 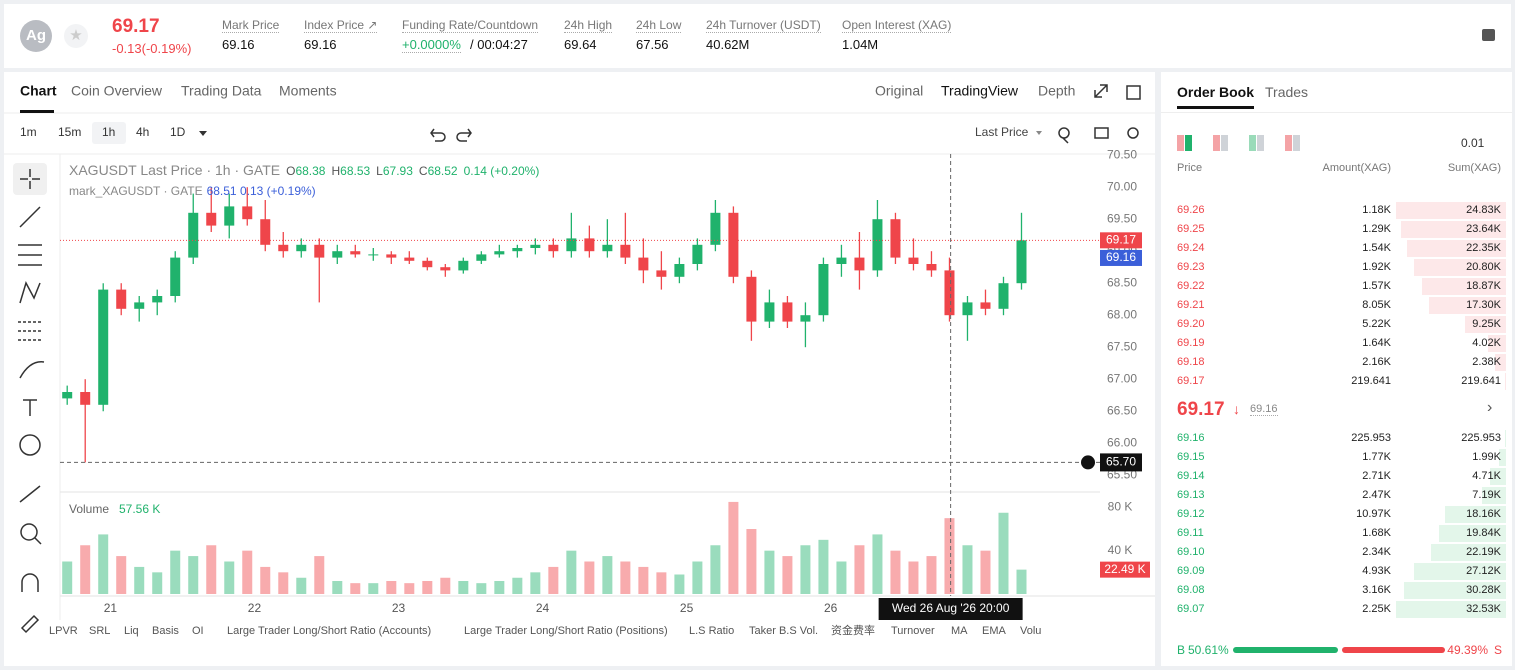 What do you see at coordinates (994, 631) in the screenshot?
I see `indicator-tab: EMA` at bounding box center [994, 631].